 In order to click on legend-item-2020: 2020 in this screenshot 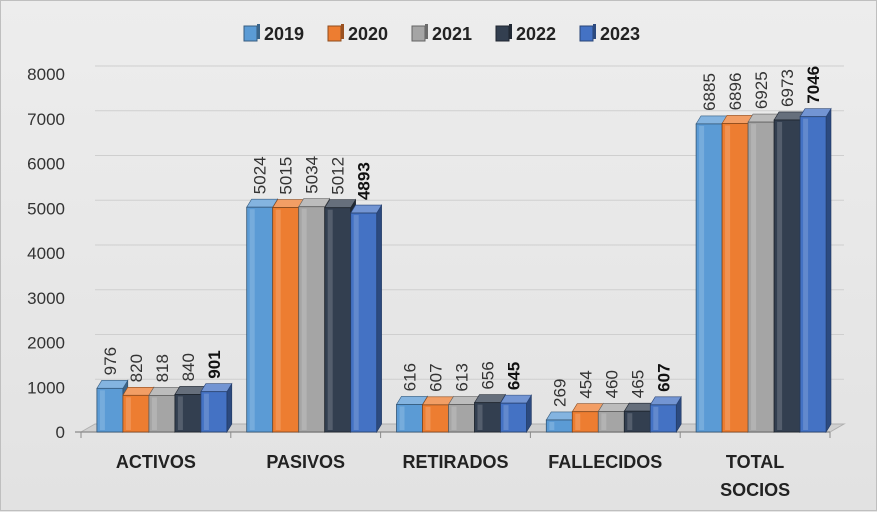, I will do `click(357, 34)`.